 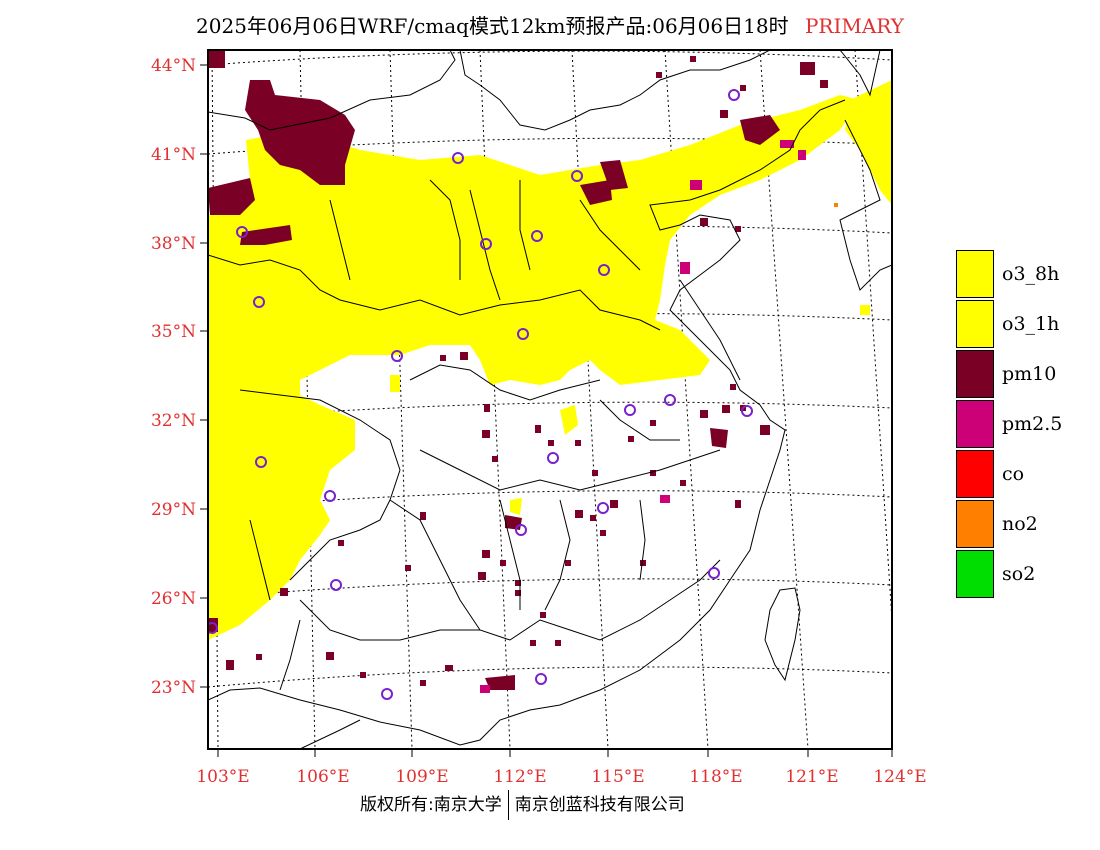 I want to click on legend-item-so2: so2, so click(x=1016, y=574).